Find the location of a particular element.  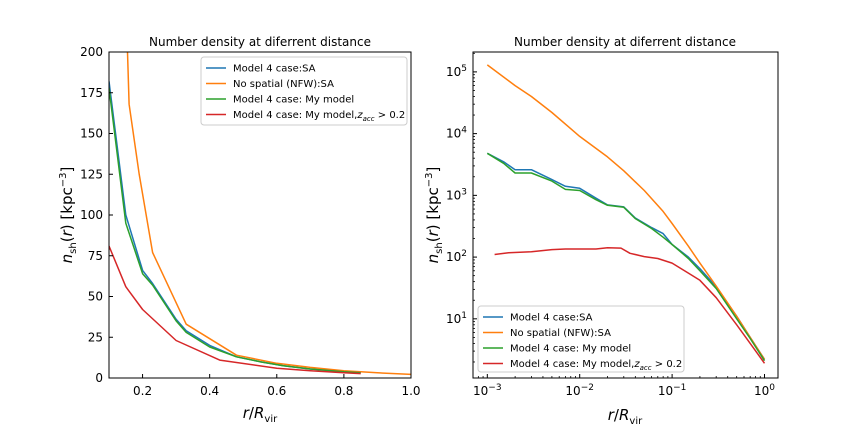

right-xtick-label: 10⁻² is located at coordinates (579, 390).